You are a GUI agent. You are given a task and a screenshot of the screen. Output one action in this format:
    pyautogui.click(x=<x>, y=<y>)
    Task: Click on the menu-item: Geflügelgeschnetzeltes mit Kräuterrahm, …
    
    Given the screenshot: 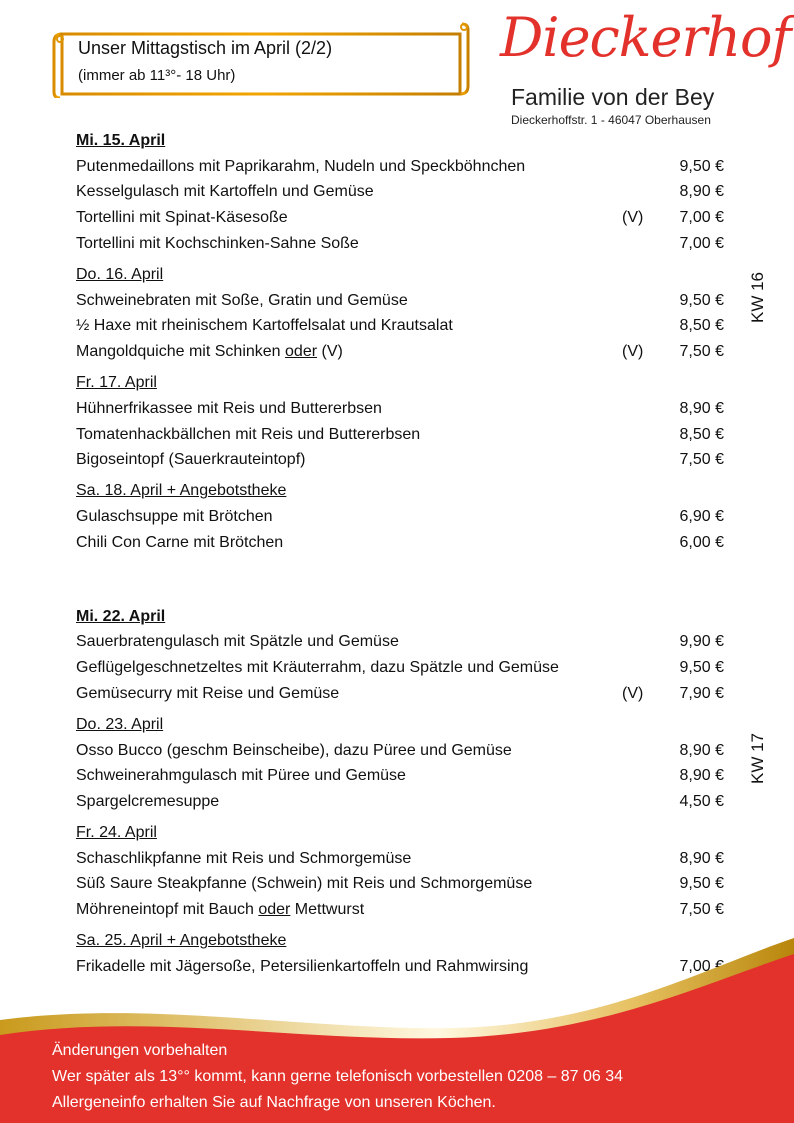 What is the action you would take?
    pyautogui.click(x=400, y=668)
    